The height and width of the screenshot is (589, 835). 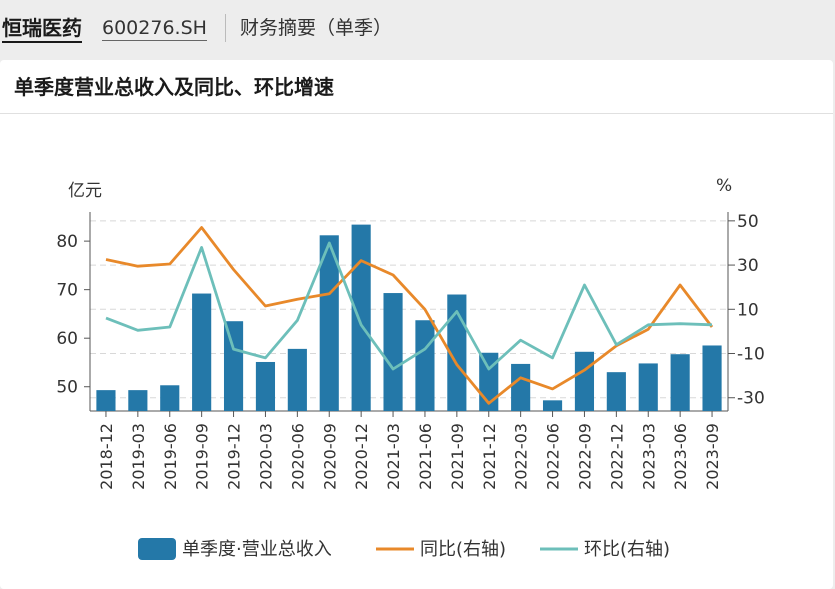 What do you see at coordinates (748, 266) in the screenshot?
I see `right-axis-tick-label: 30` at bounding box center [748, 266].